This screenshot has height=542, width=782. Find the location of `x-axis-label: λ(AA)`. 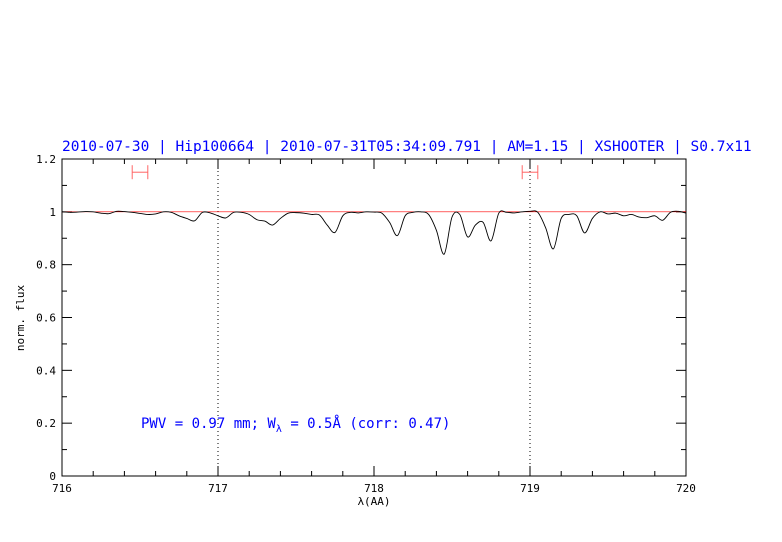

x-axis-label: λ(AA) is located at coordinates (373, 501).